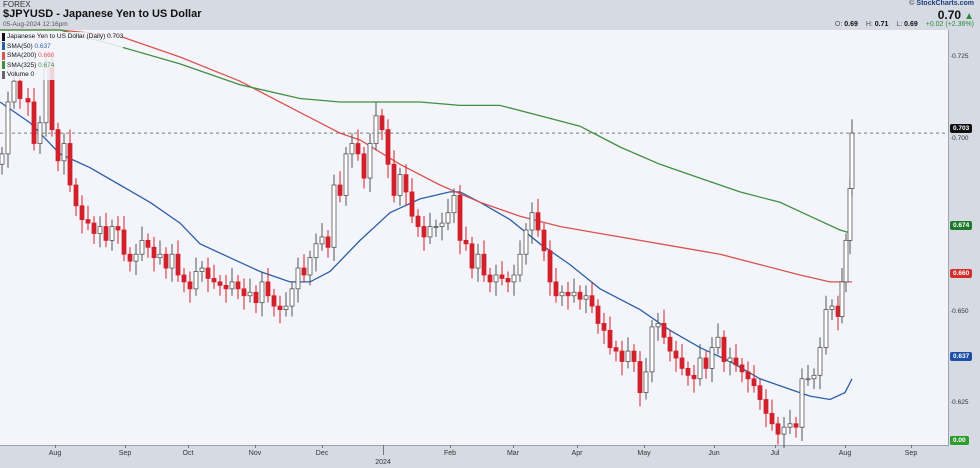 The width and height of the screenshot is (980, 468). Describe the element at coordinates (577, 453) in the screenshot. I see `month-label: Apr` at that location.